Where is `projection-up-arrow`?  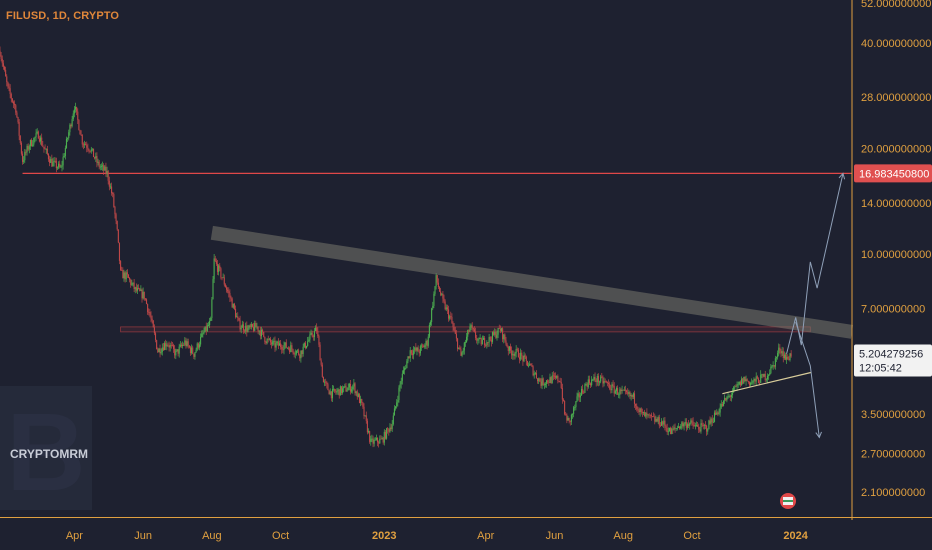
projection-up-arrow is located at coordinates (815, 263).